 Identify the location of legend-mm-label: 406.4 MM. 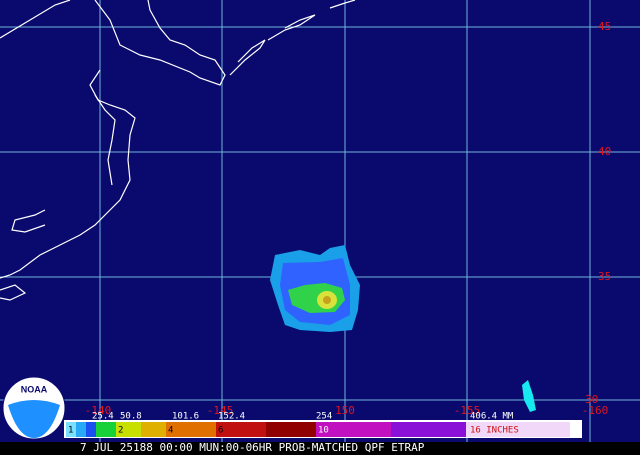
(492, 417).